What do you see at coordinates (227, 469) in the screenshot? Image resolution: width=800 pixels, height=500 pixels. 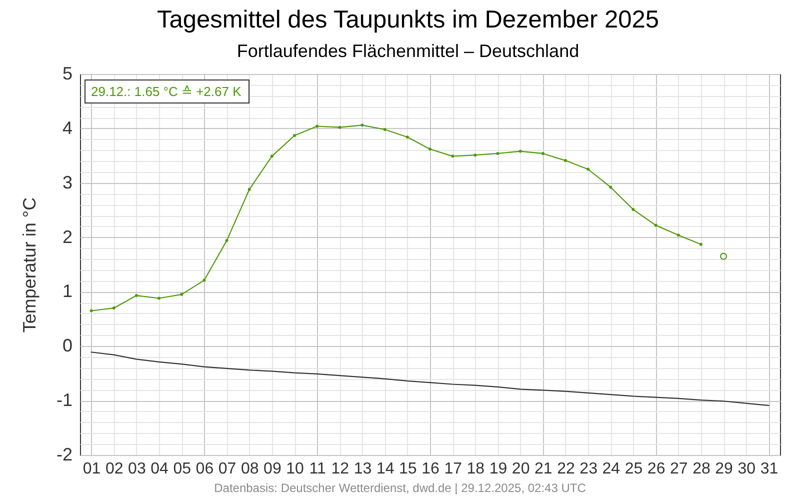 I see `x-tick-label: 07` at bounding box center [227, 469].